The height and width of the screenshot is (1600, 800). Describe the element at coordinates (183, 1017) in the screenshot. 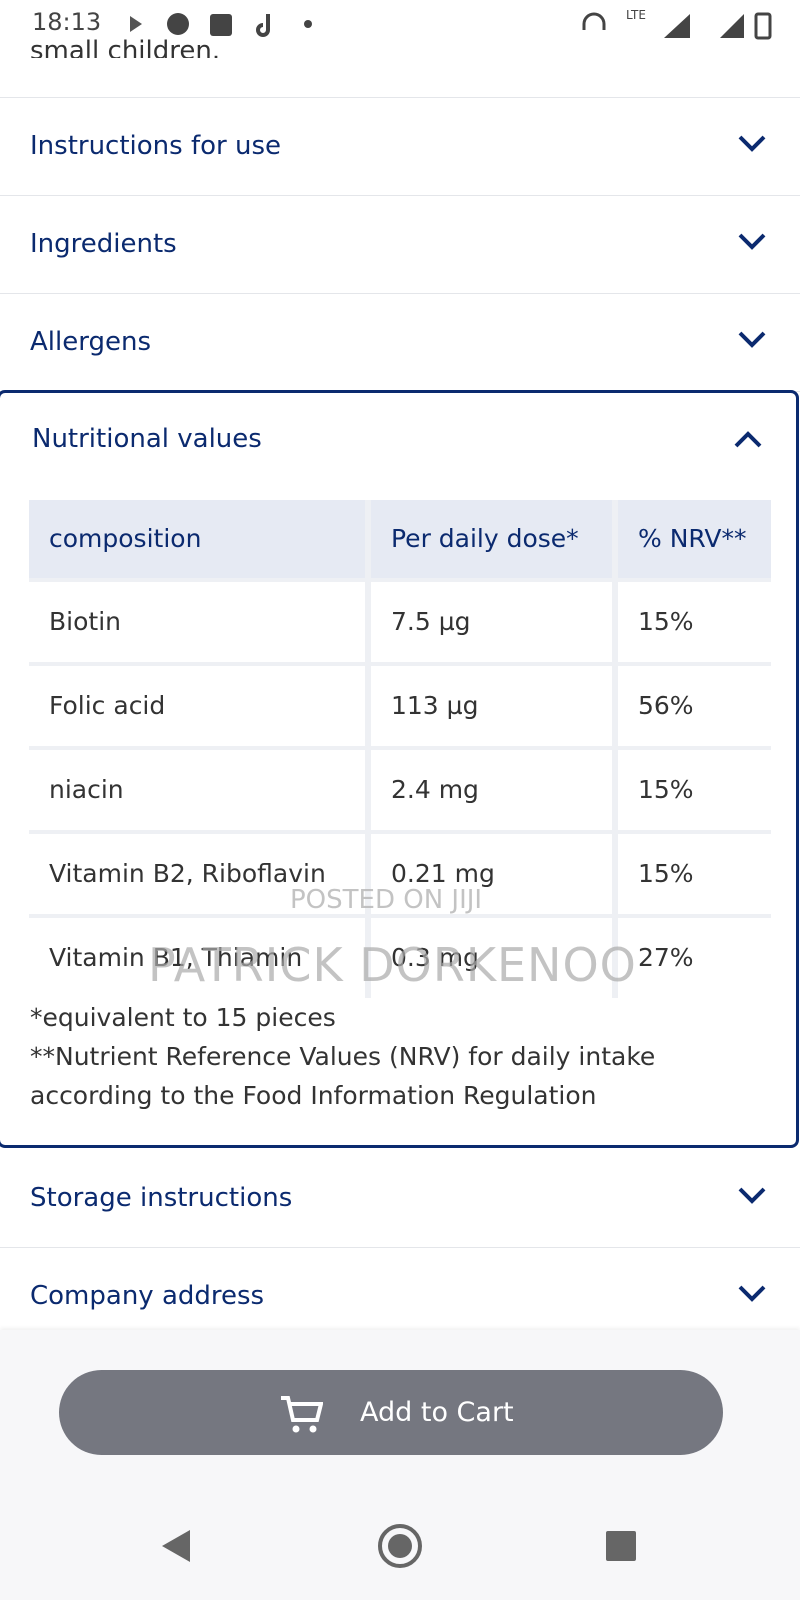

I see `footnote: *equivalent to 15 pieces` at that location.